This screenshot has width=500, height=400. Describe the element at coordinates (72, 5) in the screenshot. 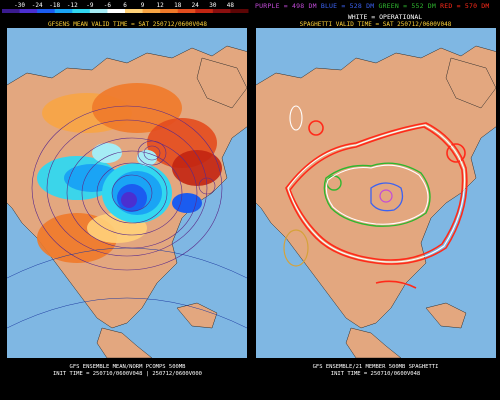

I see `legend-tick-label: -12` at that location.